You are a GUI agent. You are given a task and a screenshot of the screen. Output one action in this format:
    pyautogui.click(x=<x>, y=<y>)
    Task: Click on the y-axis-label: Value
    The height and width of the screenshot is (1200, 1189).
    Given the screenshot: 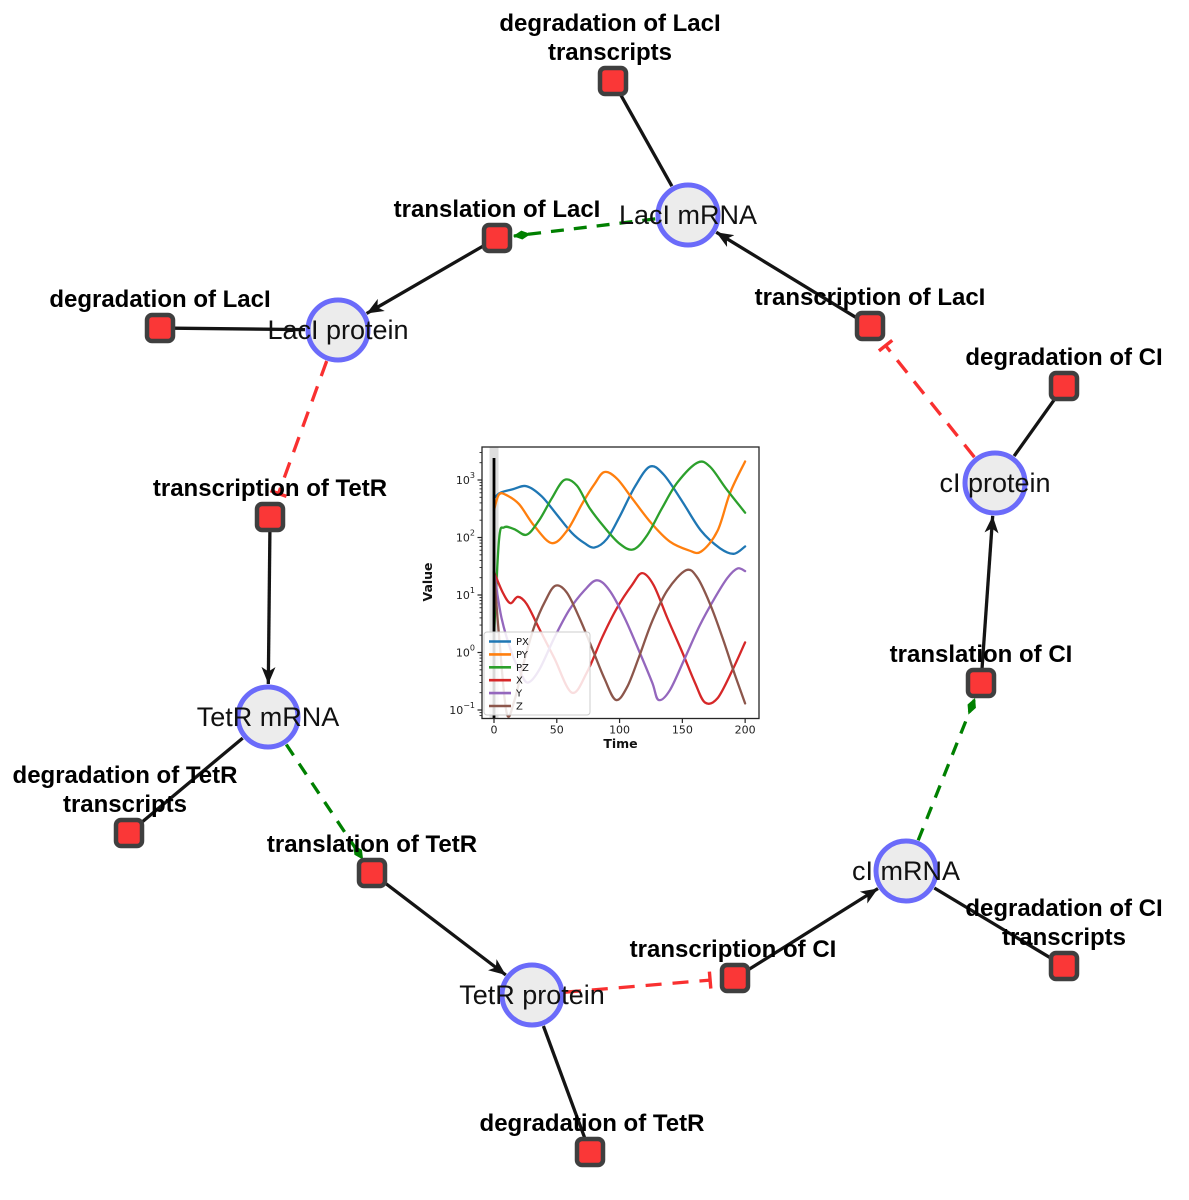 What is the action you would take?
    pyautogui.click(x=427, y=581)
    